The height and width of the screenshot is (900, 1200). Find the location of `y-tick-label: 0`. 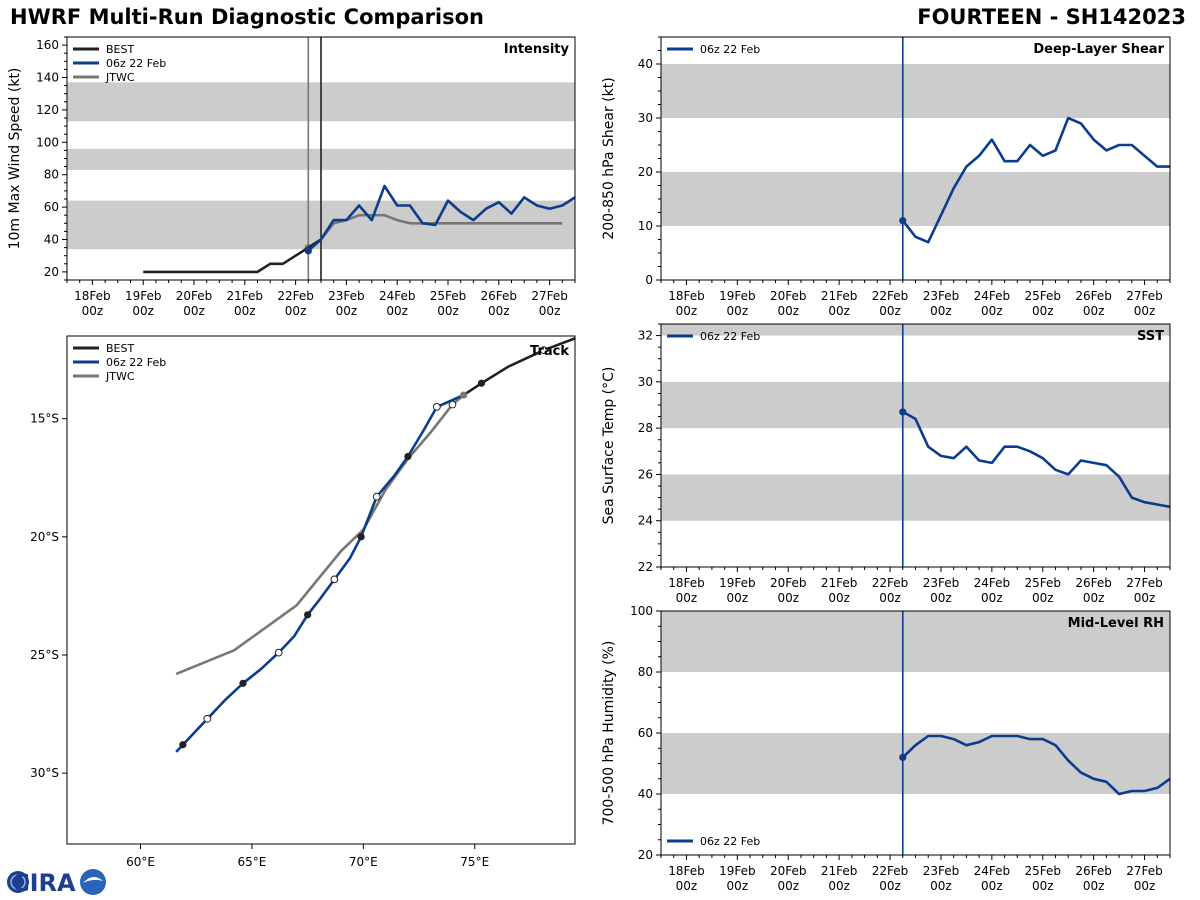

y-tick-label: 0 is located at coordinates (649, 280).